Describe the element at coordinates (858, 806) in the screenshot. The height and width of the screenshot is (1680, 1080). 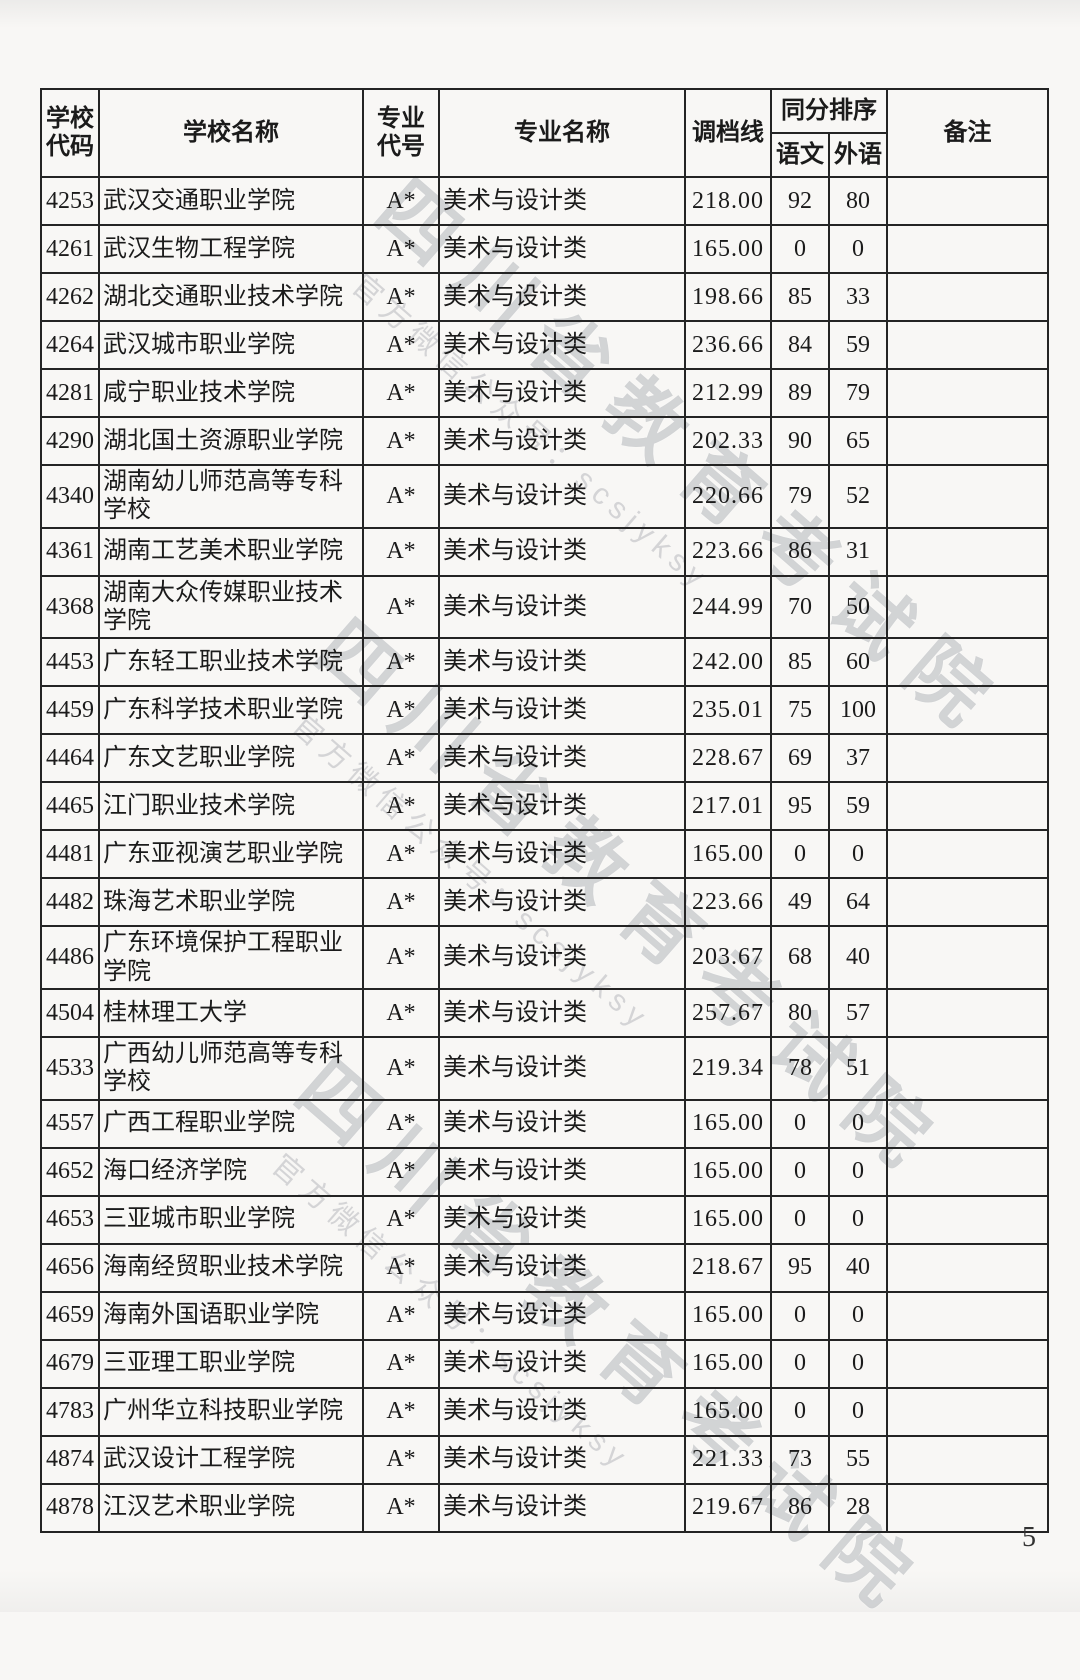
I see `foreign-lang-score-cell: 59` at that location.